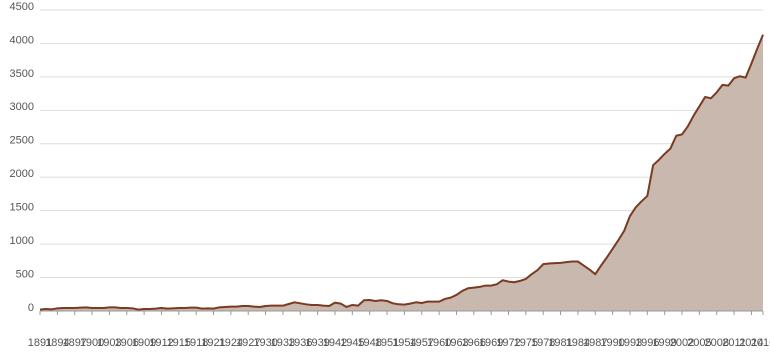 This screenshot has height=357, width=770. Describe the element at coordinates (22, 74) in the screenshot. I see `y-tick-label: 3500` at that location.